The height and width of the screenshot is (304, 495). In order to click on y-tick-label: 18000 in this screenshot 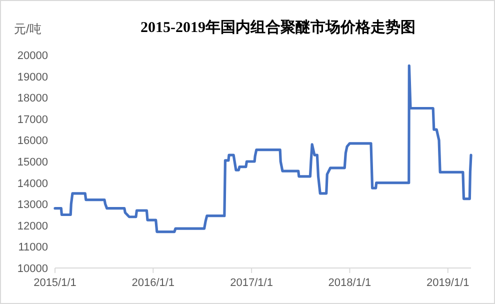, I will do `click(32, 98)`.